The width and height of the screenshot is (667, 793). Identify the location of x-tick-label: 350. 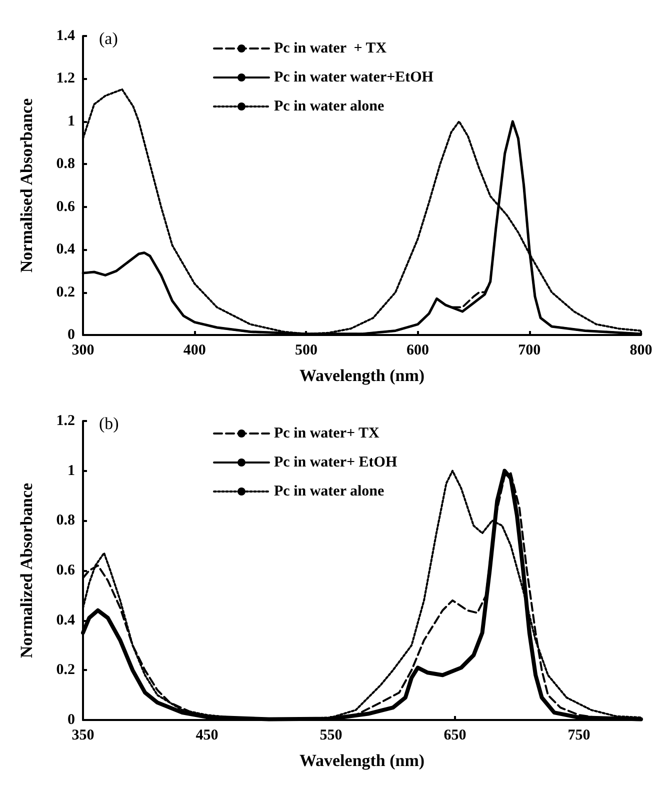
(83, 736).